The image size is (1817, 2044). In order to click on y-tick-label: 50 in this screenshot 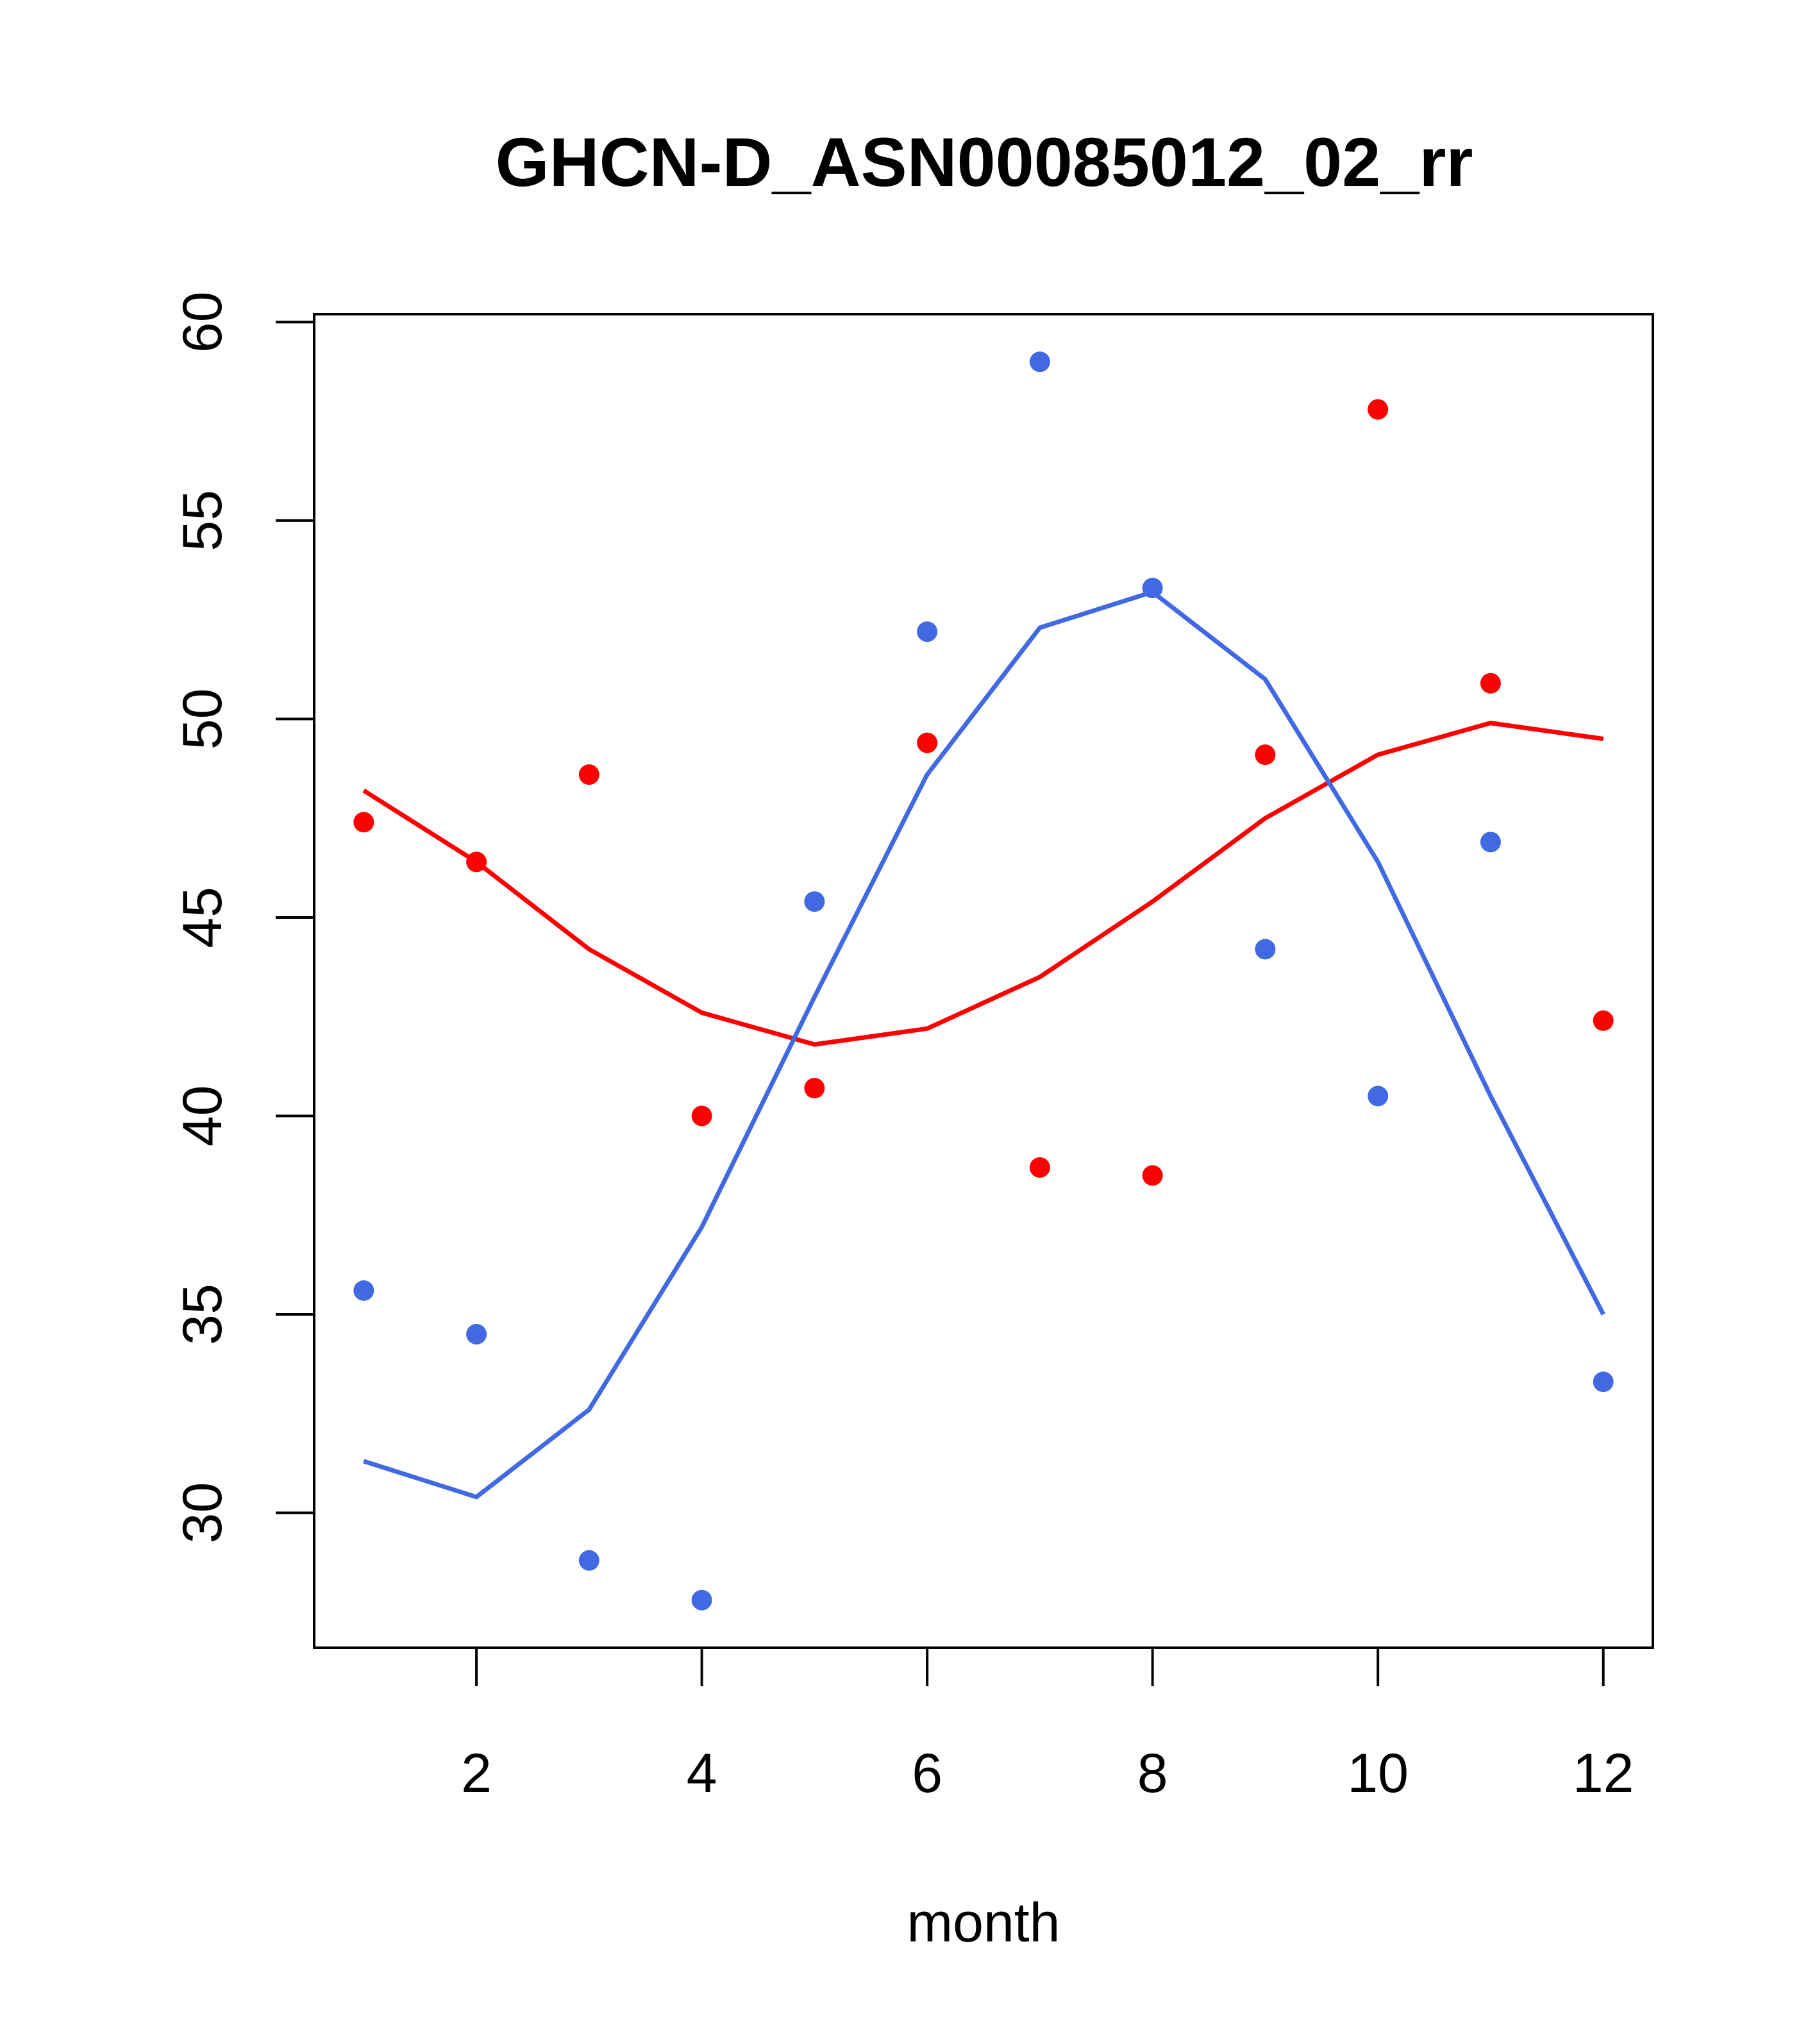, I will do `click(202, 720)`.